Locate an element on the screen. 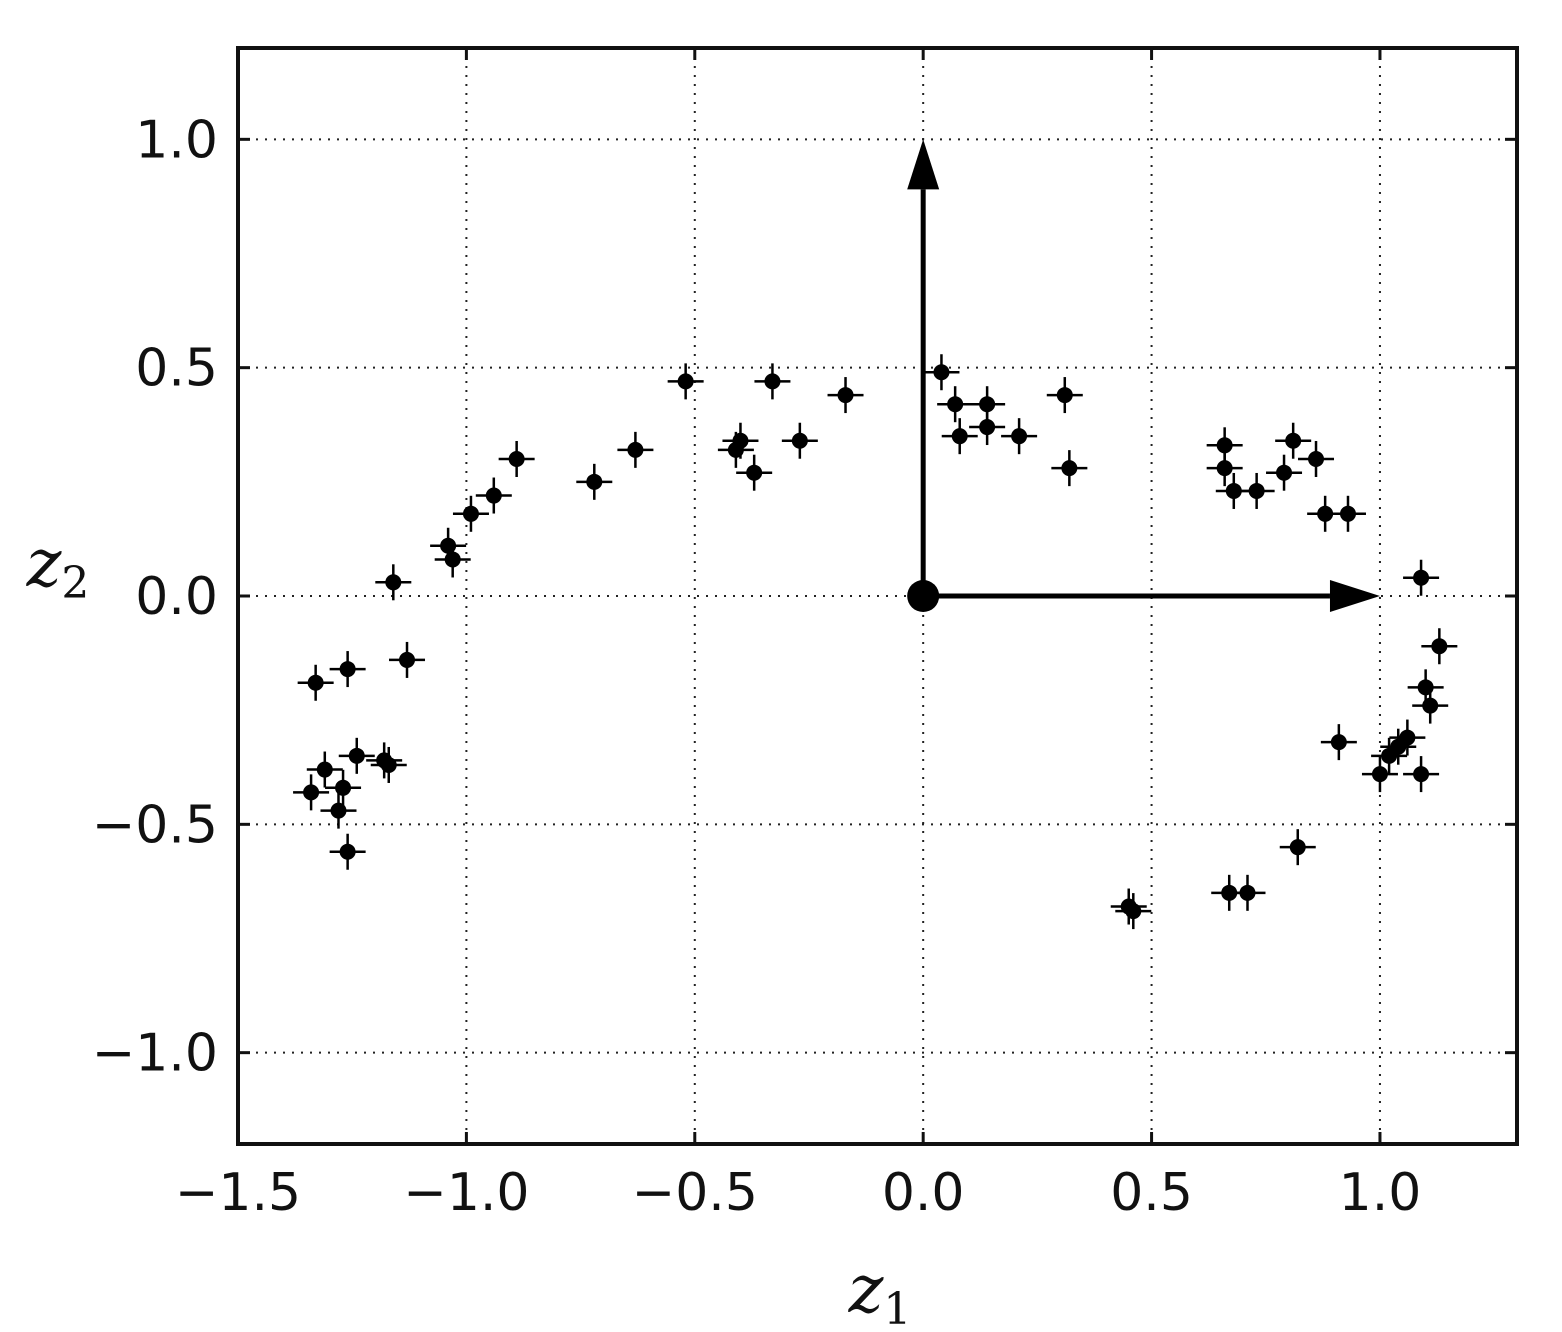  y-tick-label: 0.5 is located at coordinates (176, 369).